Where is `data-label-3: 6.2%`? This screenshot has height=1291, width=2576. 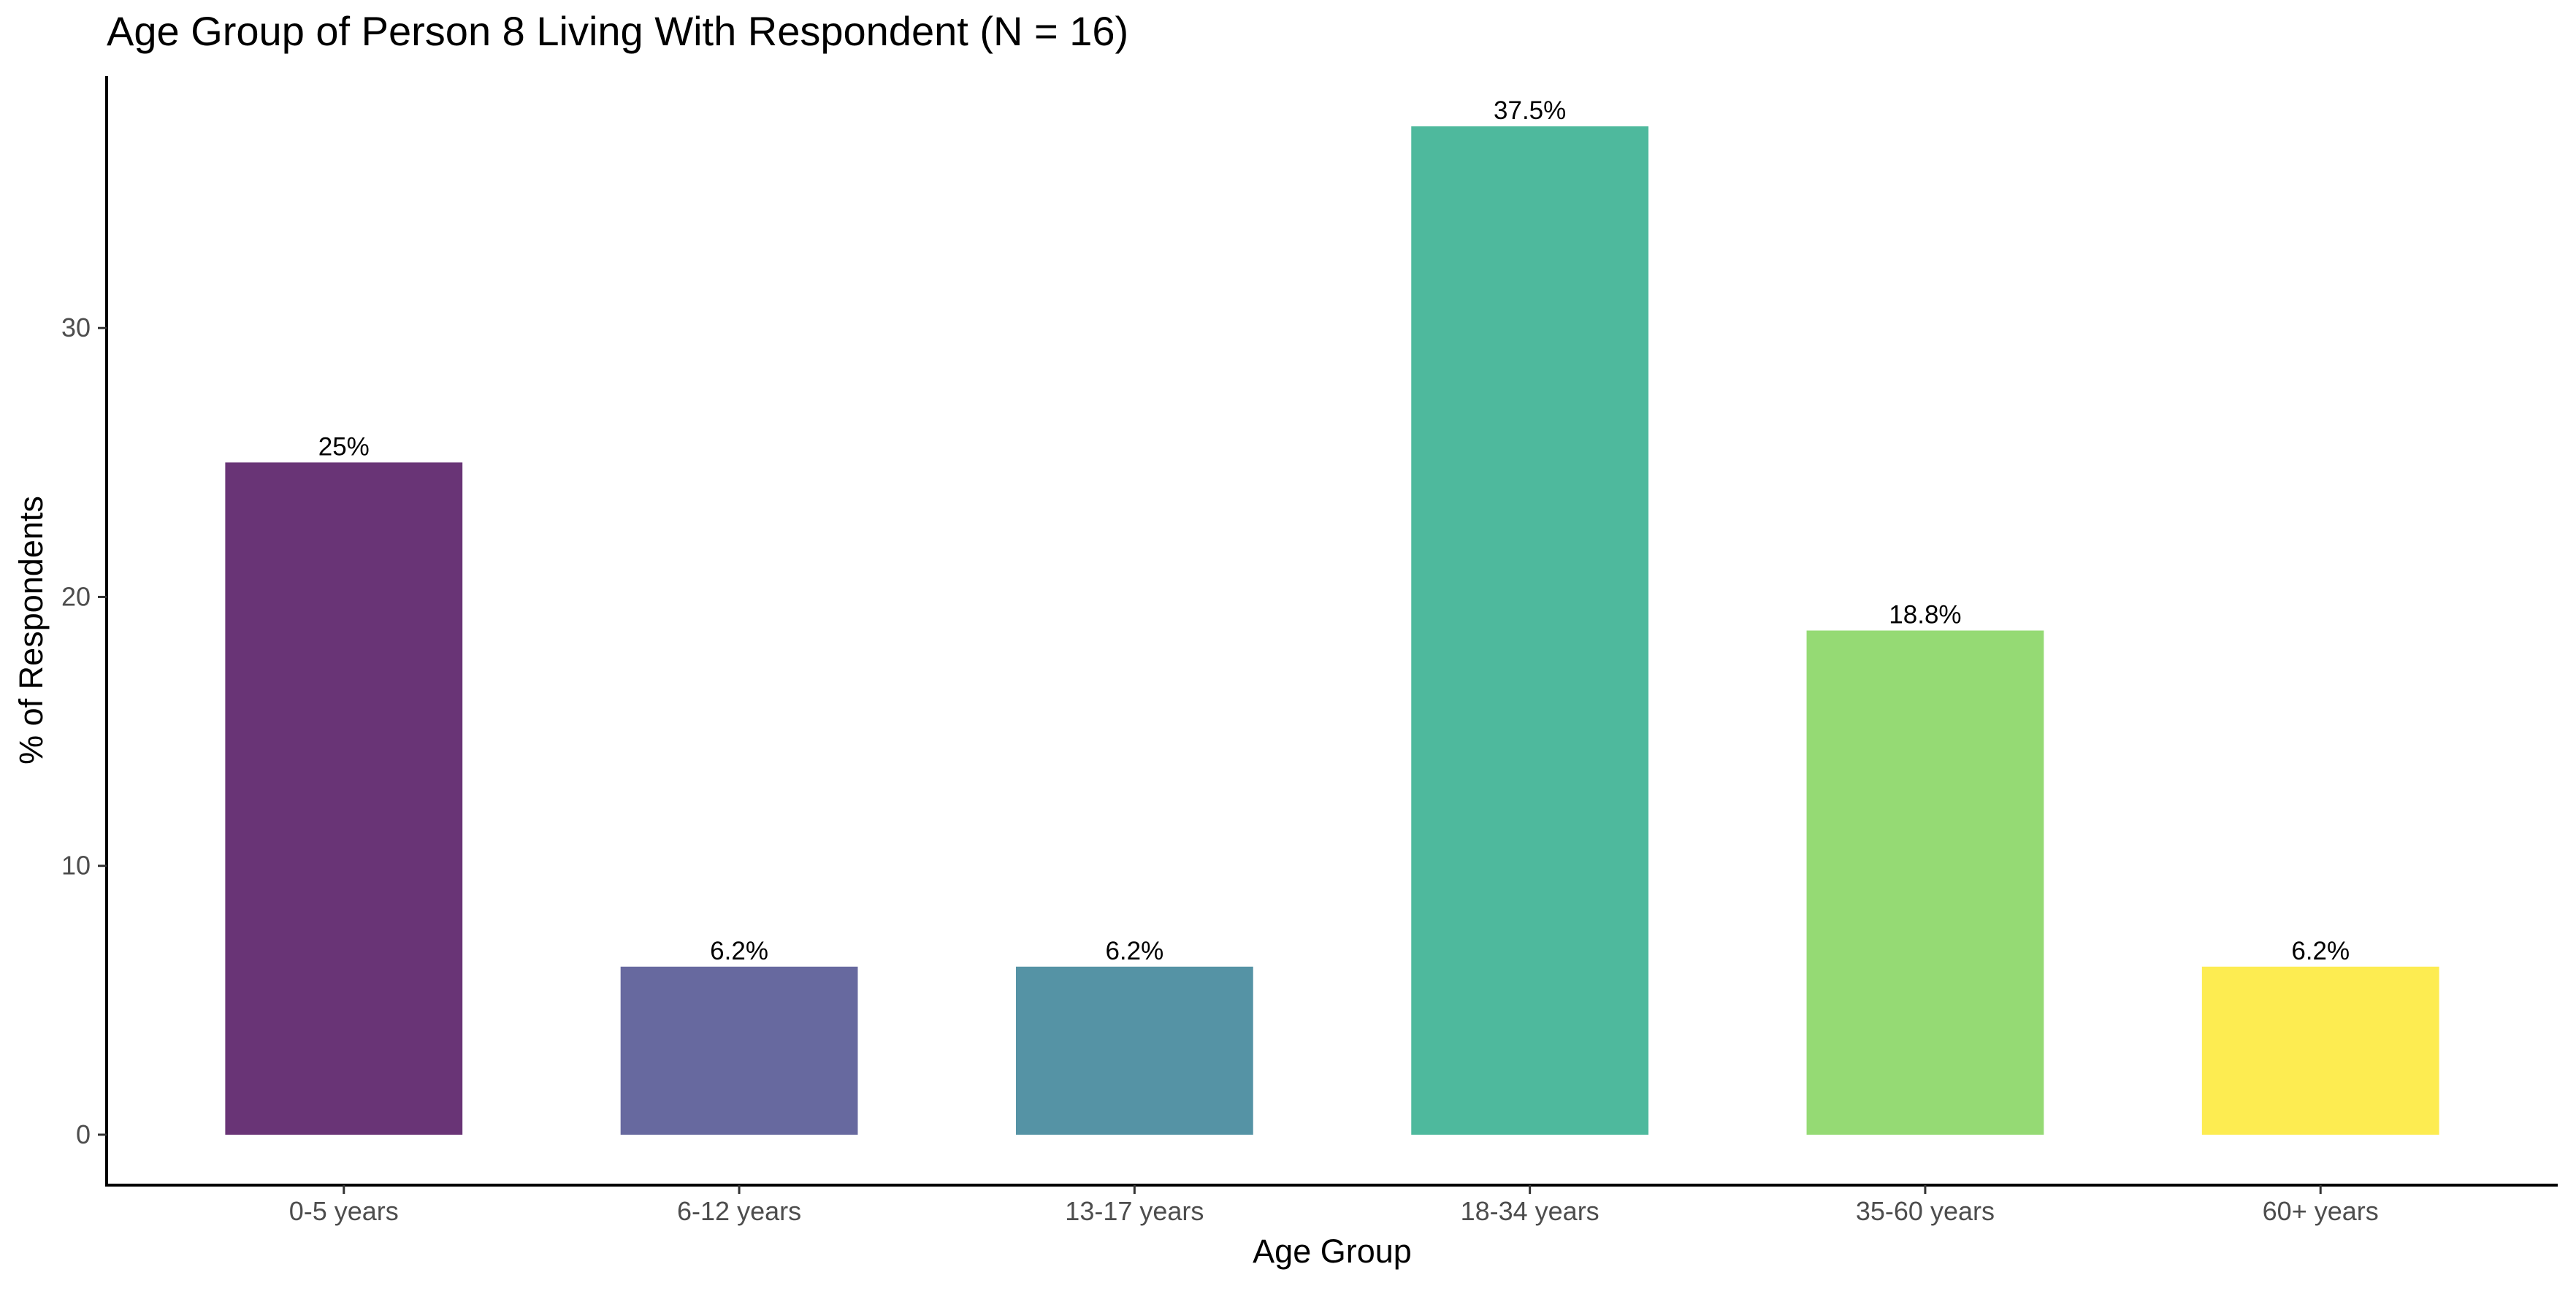 data-label-3: 6.2% is located at coordinates (1134, 951).